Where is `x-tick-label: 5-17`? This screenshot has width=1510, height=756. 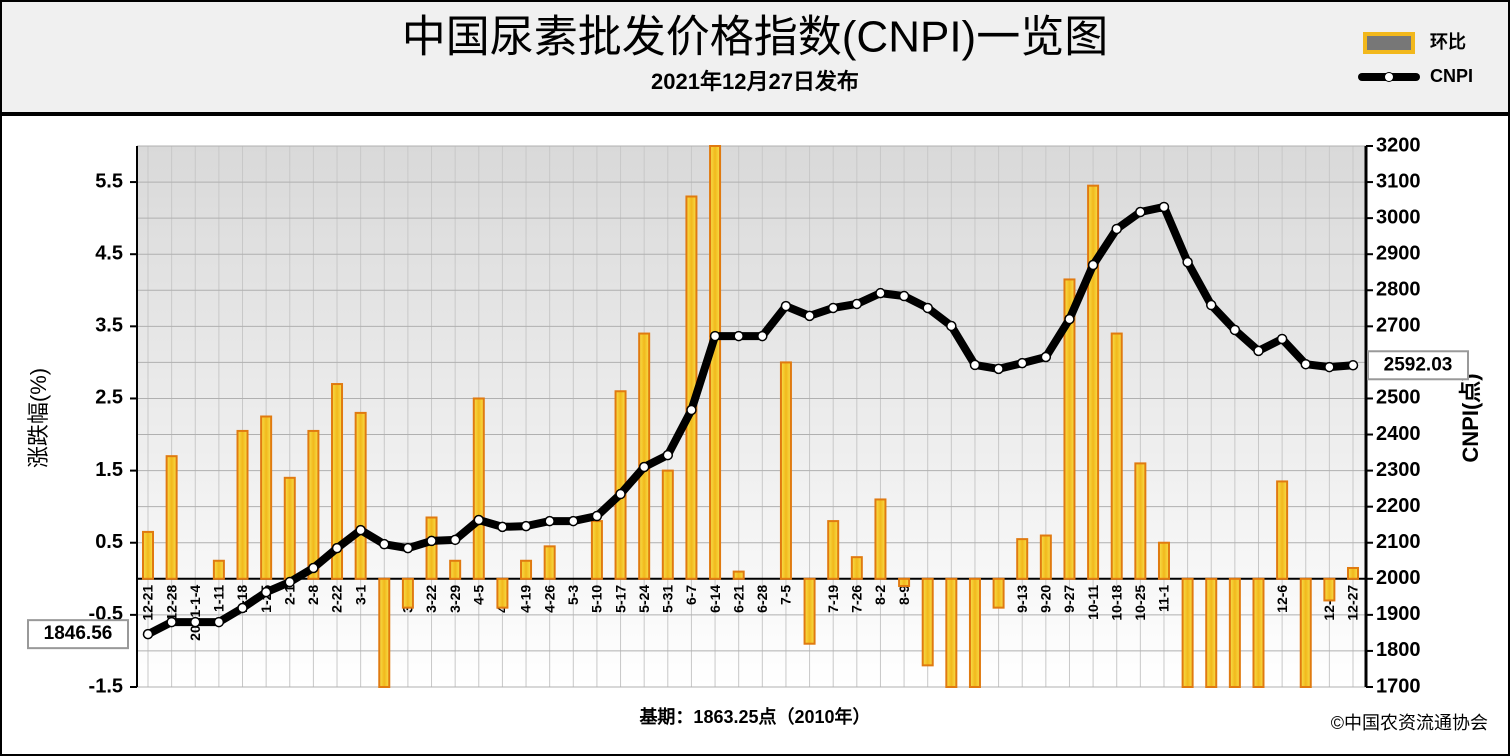
x-tick-label: 5-17 is located at coordinates (620, 599).